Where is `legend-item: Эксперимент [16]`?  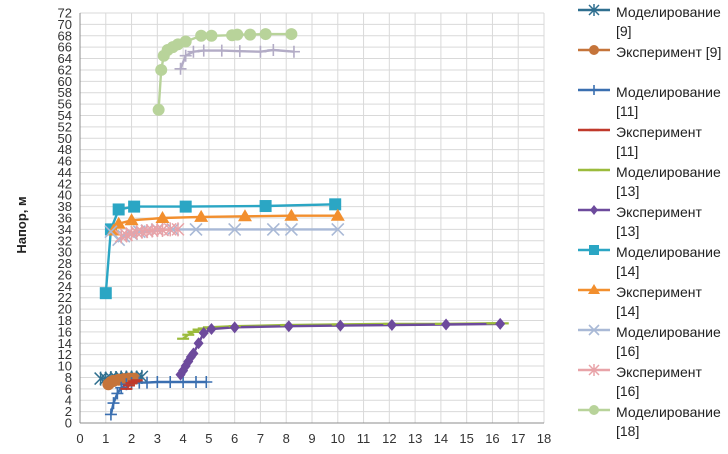
legend-item: Эксперимент [16] is located at coordinates (651, 382).